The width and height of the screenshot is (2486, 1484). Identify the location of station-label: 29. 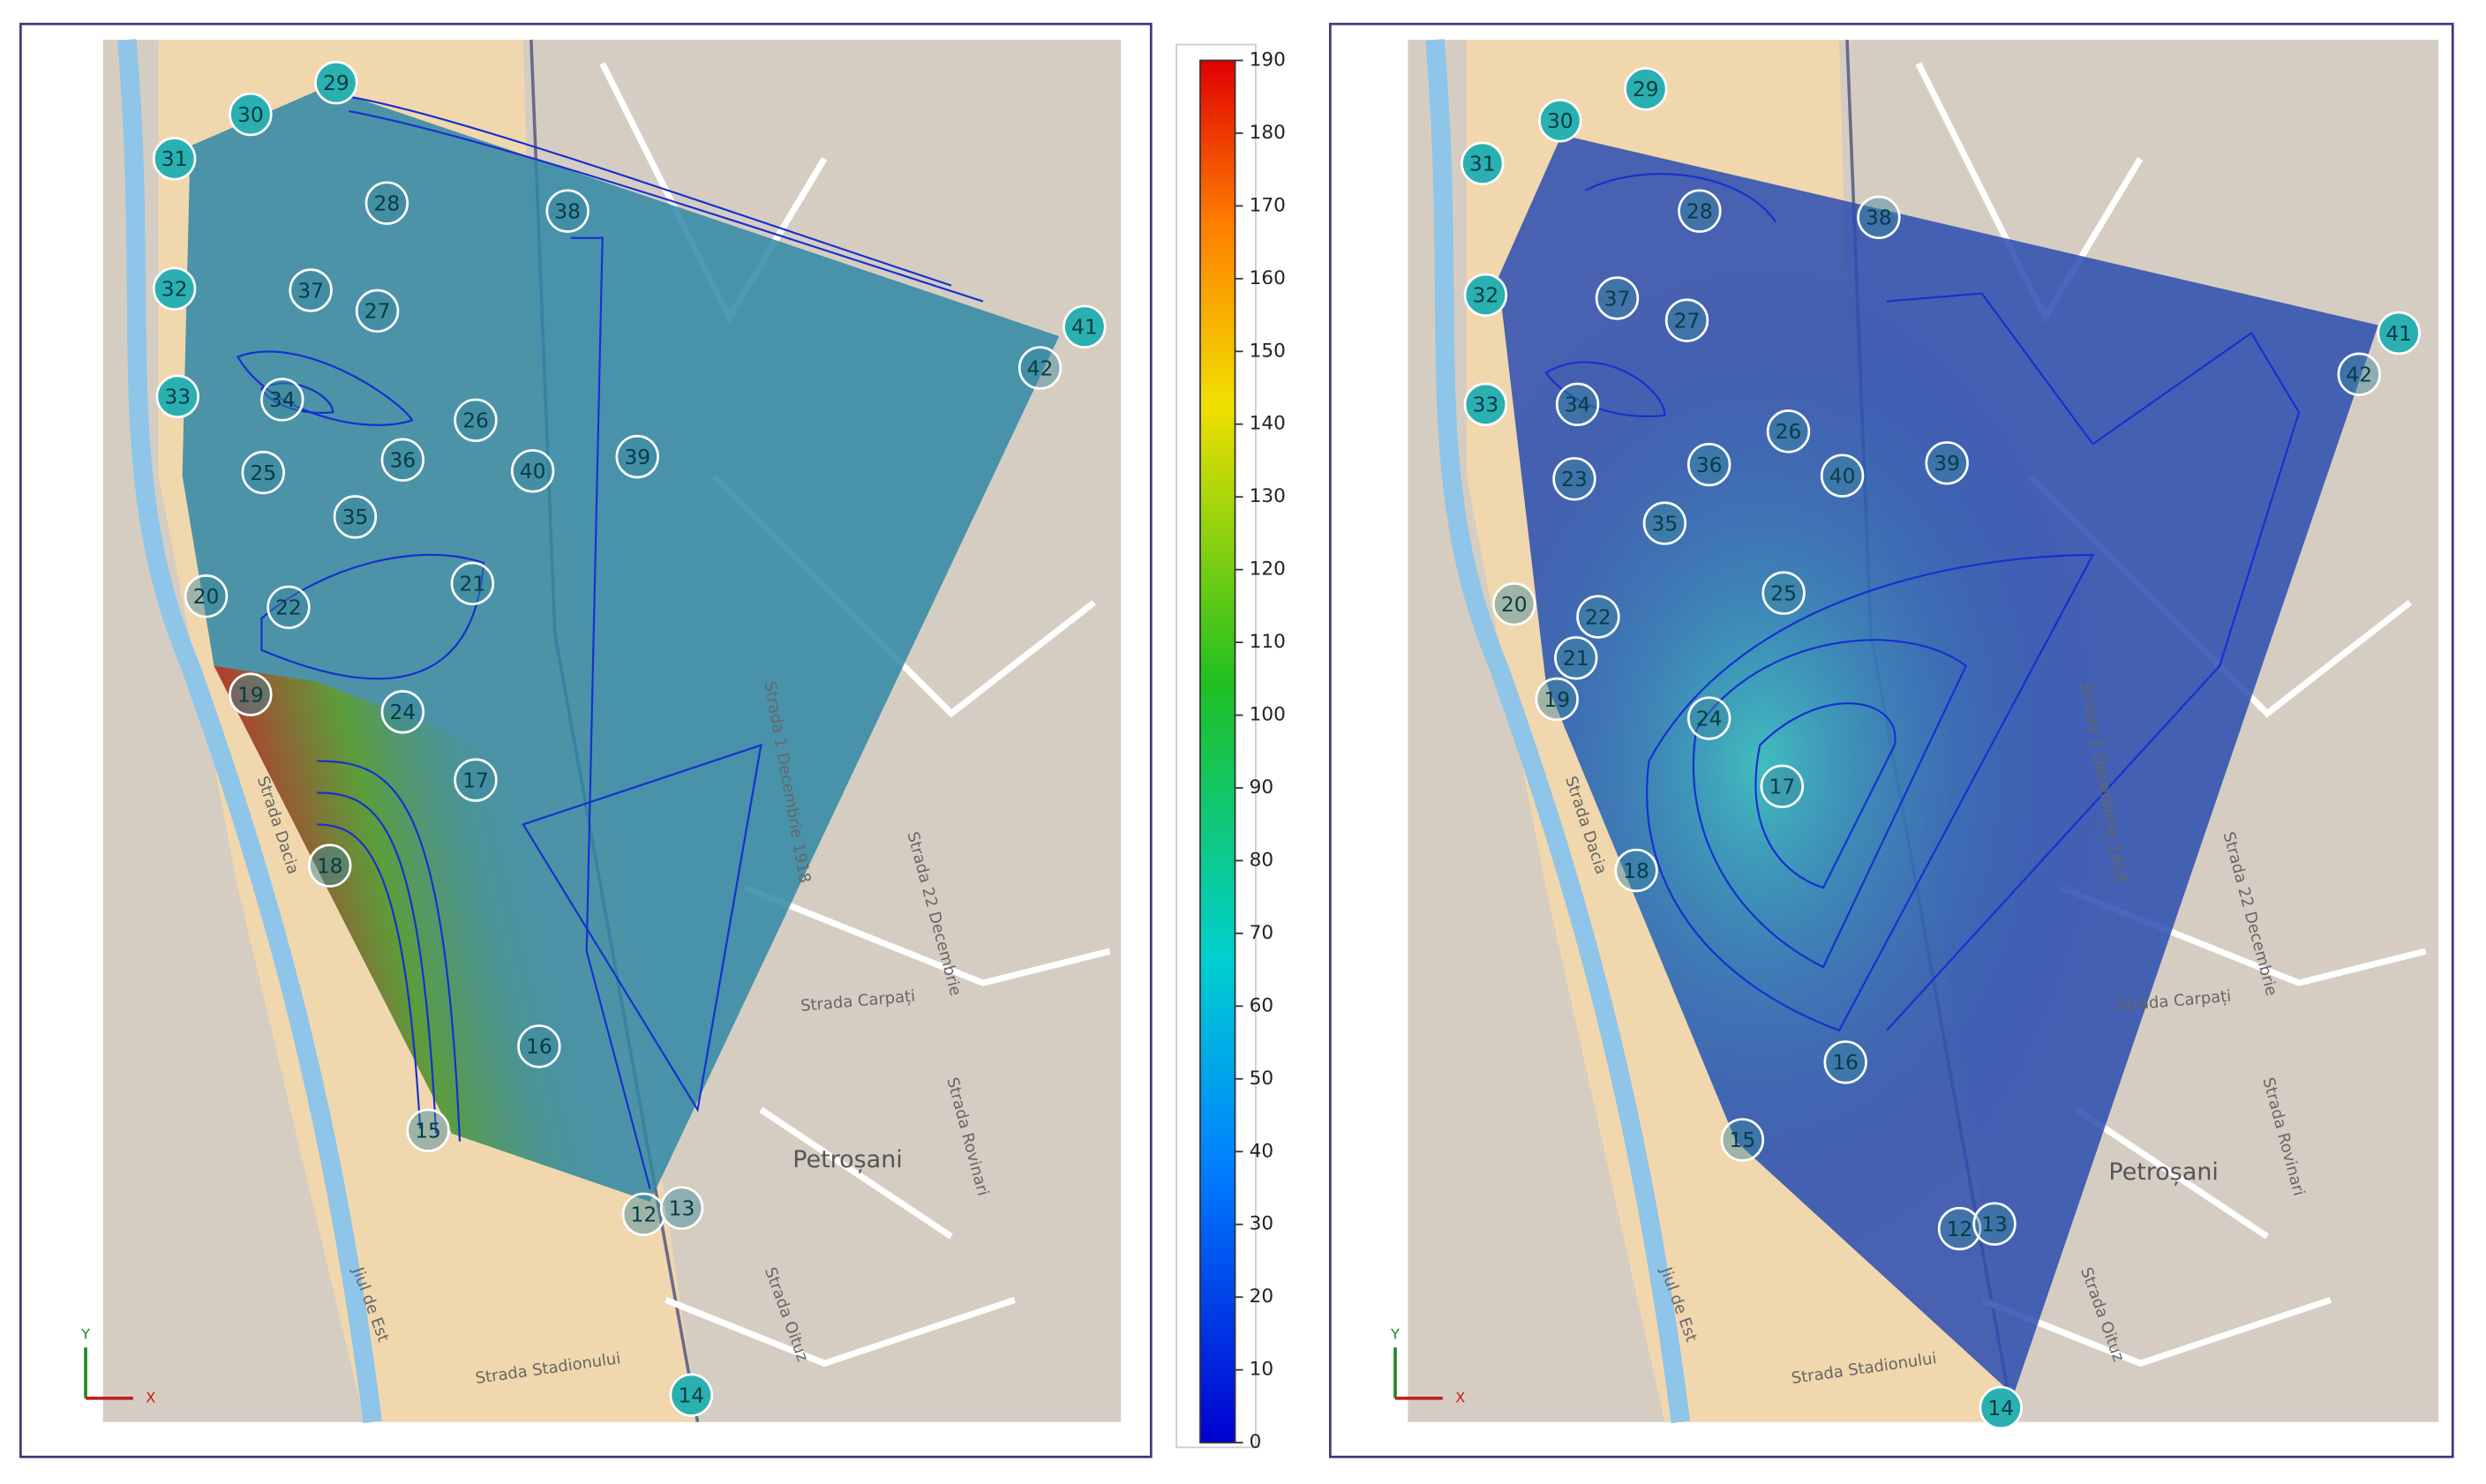
(336, 83).